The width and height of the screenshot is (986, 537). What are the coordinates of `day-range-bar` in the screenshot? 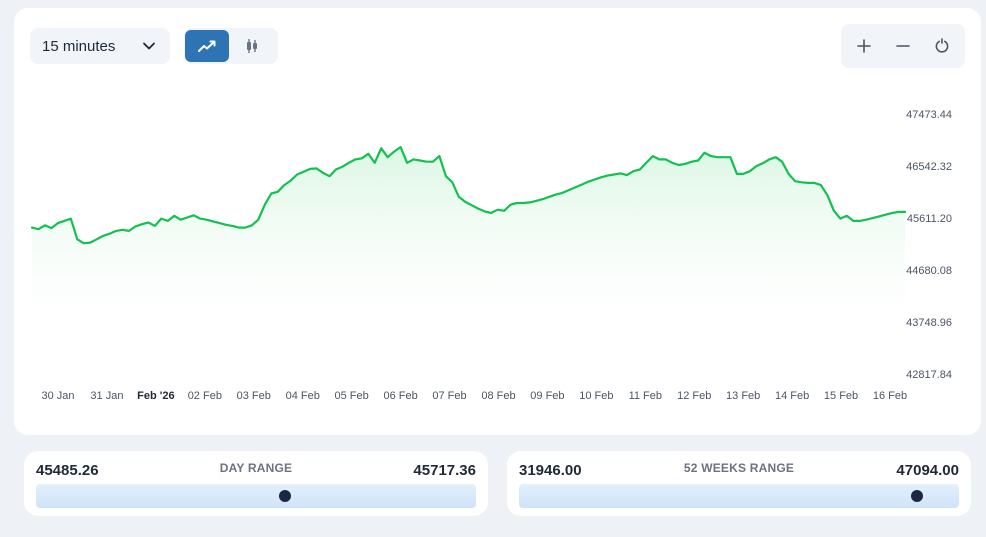 It's located at (256, 496).